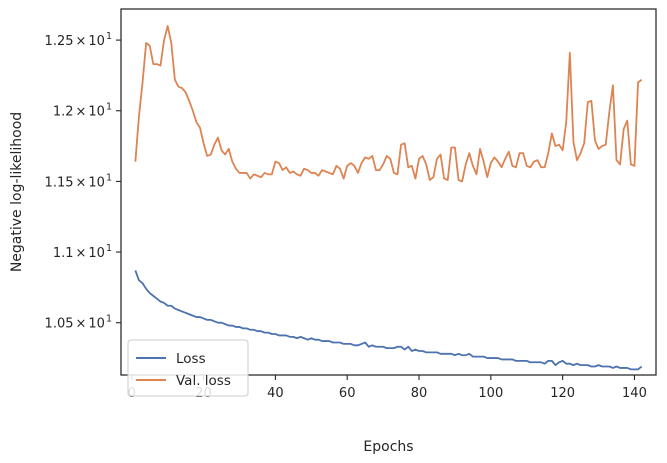  I want to click on x-axis-label: Epochs, so click(388, 447).